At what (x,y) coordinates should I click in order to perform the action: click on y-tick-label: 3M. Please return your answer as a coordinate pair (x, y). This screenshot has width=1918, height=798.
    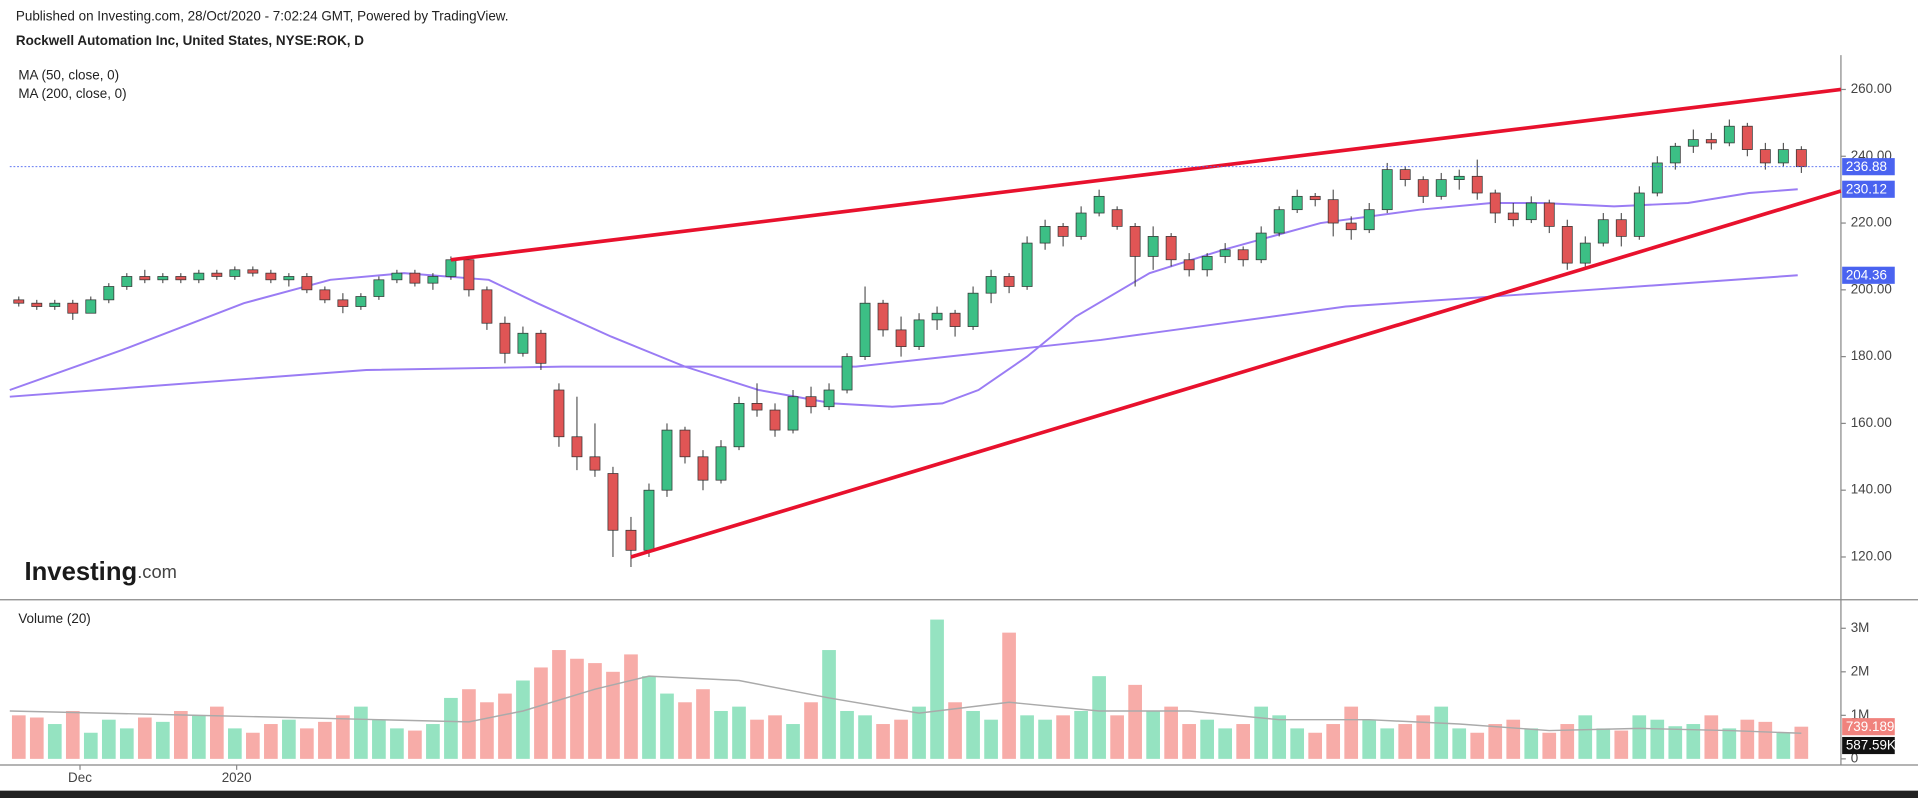
    Looking at the image, I should click on (1860, 627).